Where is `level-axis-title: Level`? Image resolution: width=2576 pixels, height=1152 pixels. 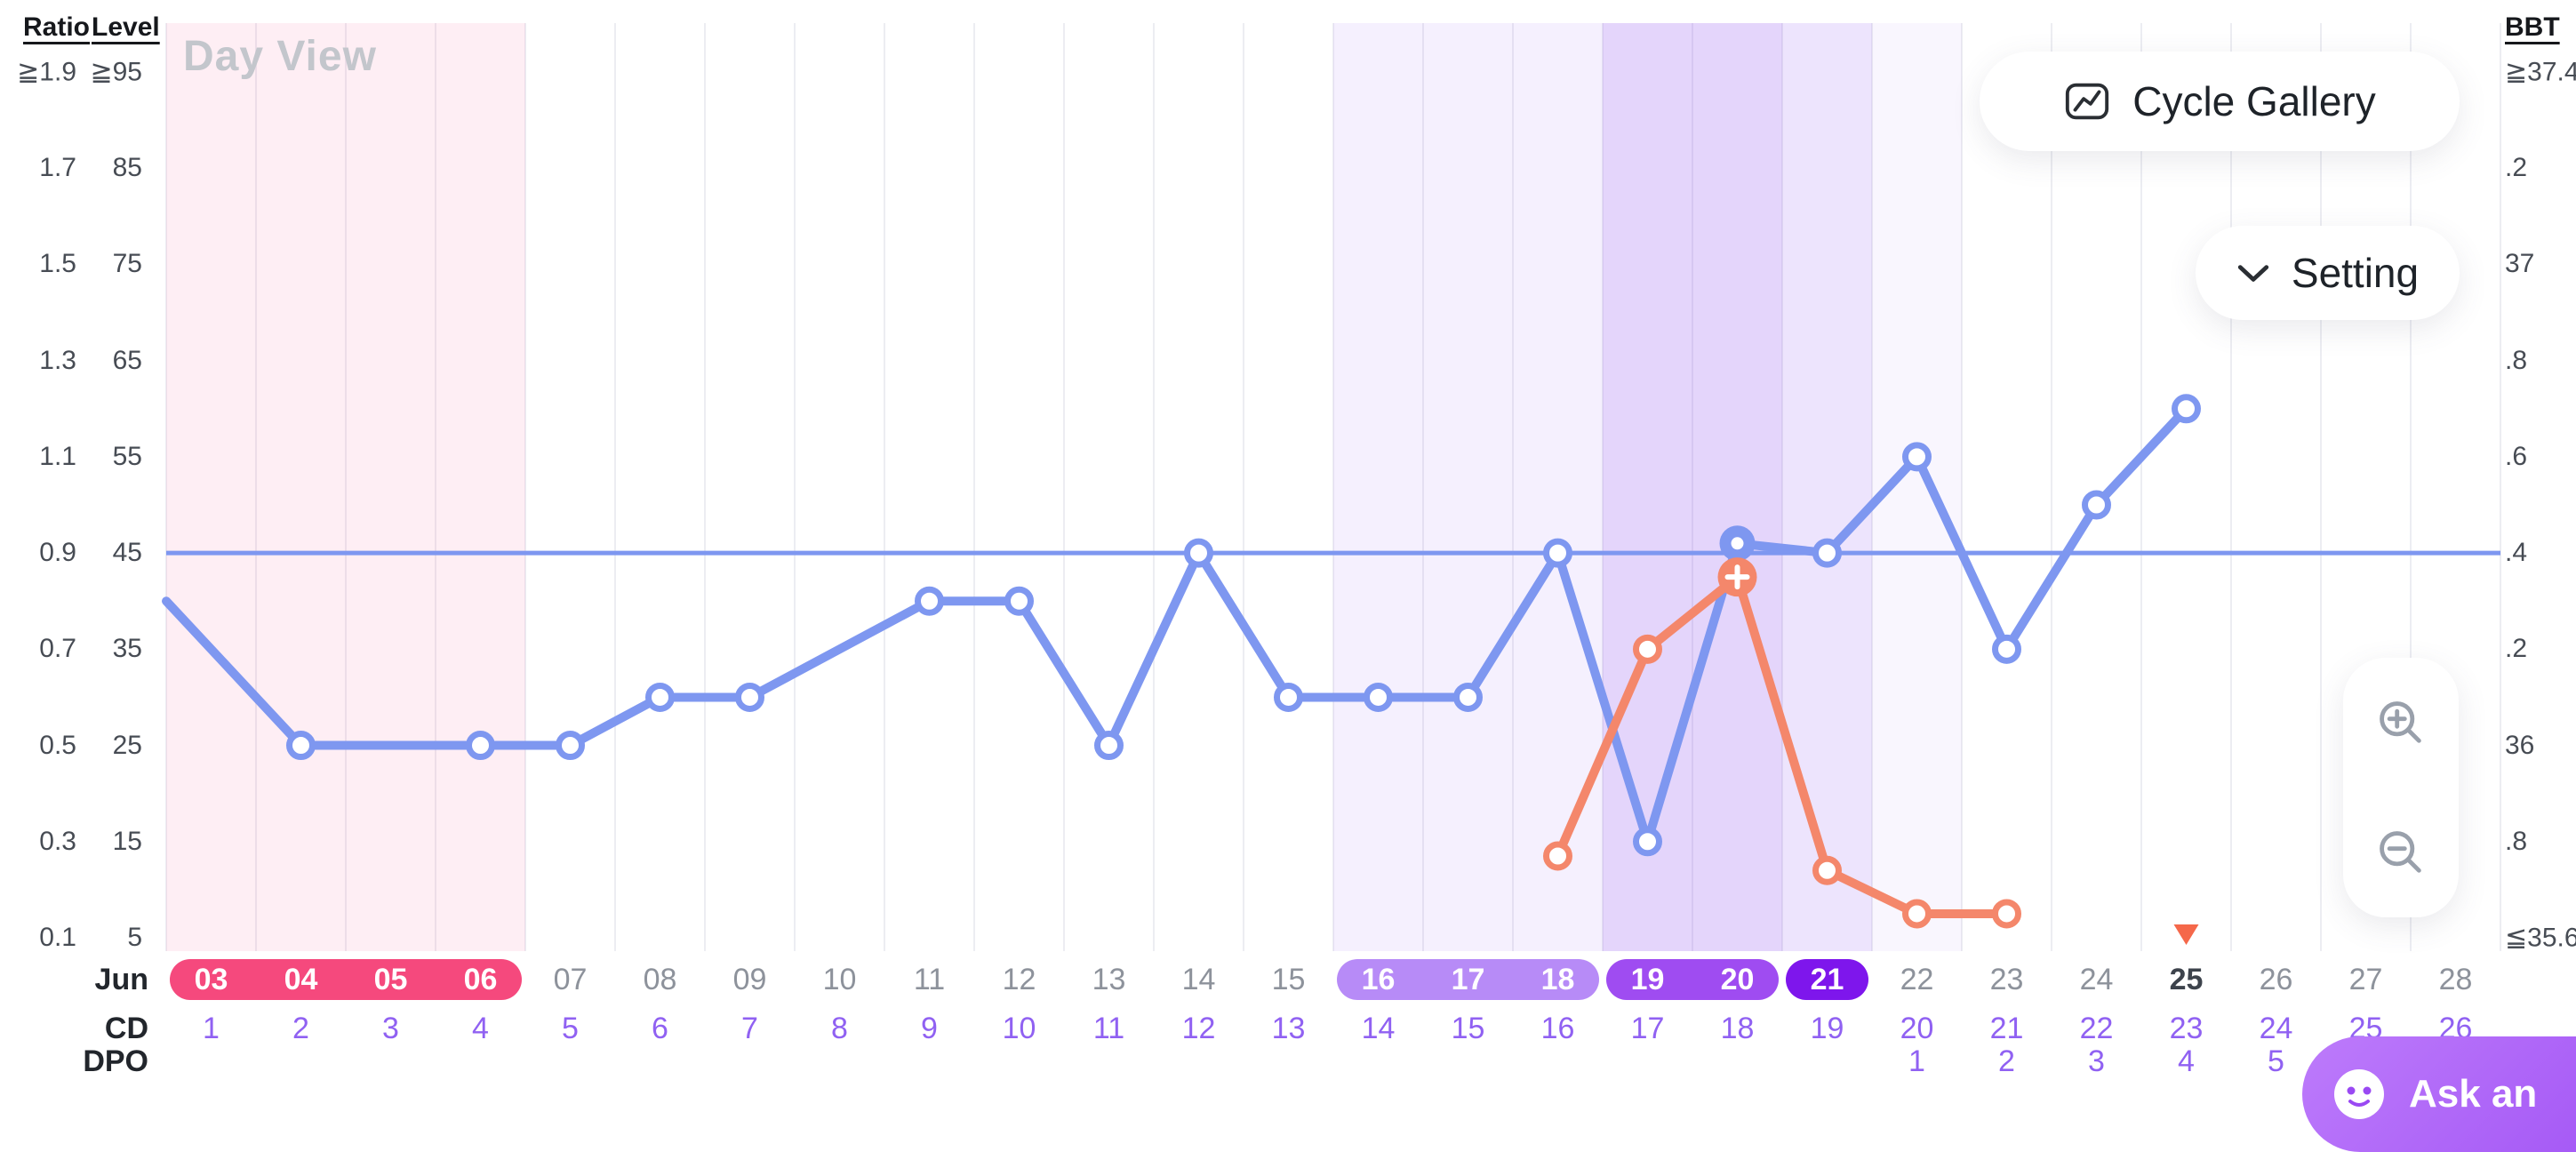 level-axis-title: Level is located at coordinates (126, 27).